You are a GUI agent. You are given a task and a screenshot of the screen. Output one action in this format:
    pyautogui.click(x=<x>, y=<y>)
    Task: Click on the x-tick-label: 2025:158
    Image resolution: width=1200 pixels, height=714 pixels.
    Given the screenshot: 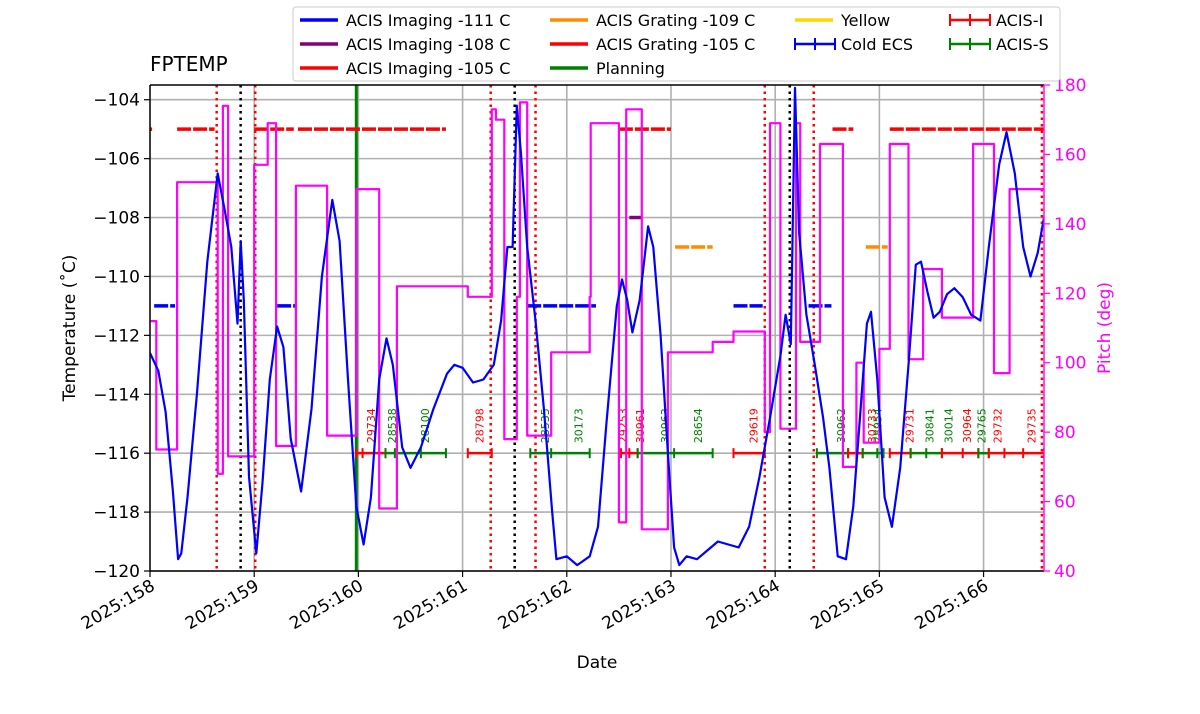 What is the action you would take?
    pyautogui.click(x=118, y=605)
    